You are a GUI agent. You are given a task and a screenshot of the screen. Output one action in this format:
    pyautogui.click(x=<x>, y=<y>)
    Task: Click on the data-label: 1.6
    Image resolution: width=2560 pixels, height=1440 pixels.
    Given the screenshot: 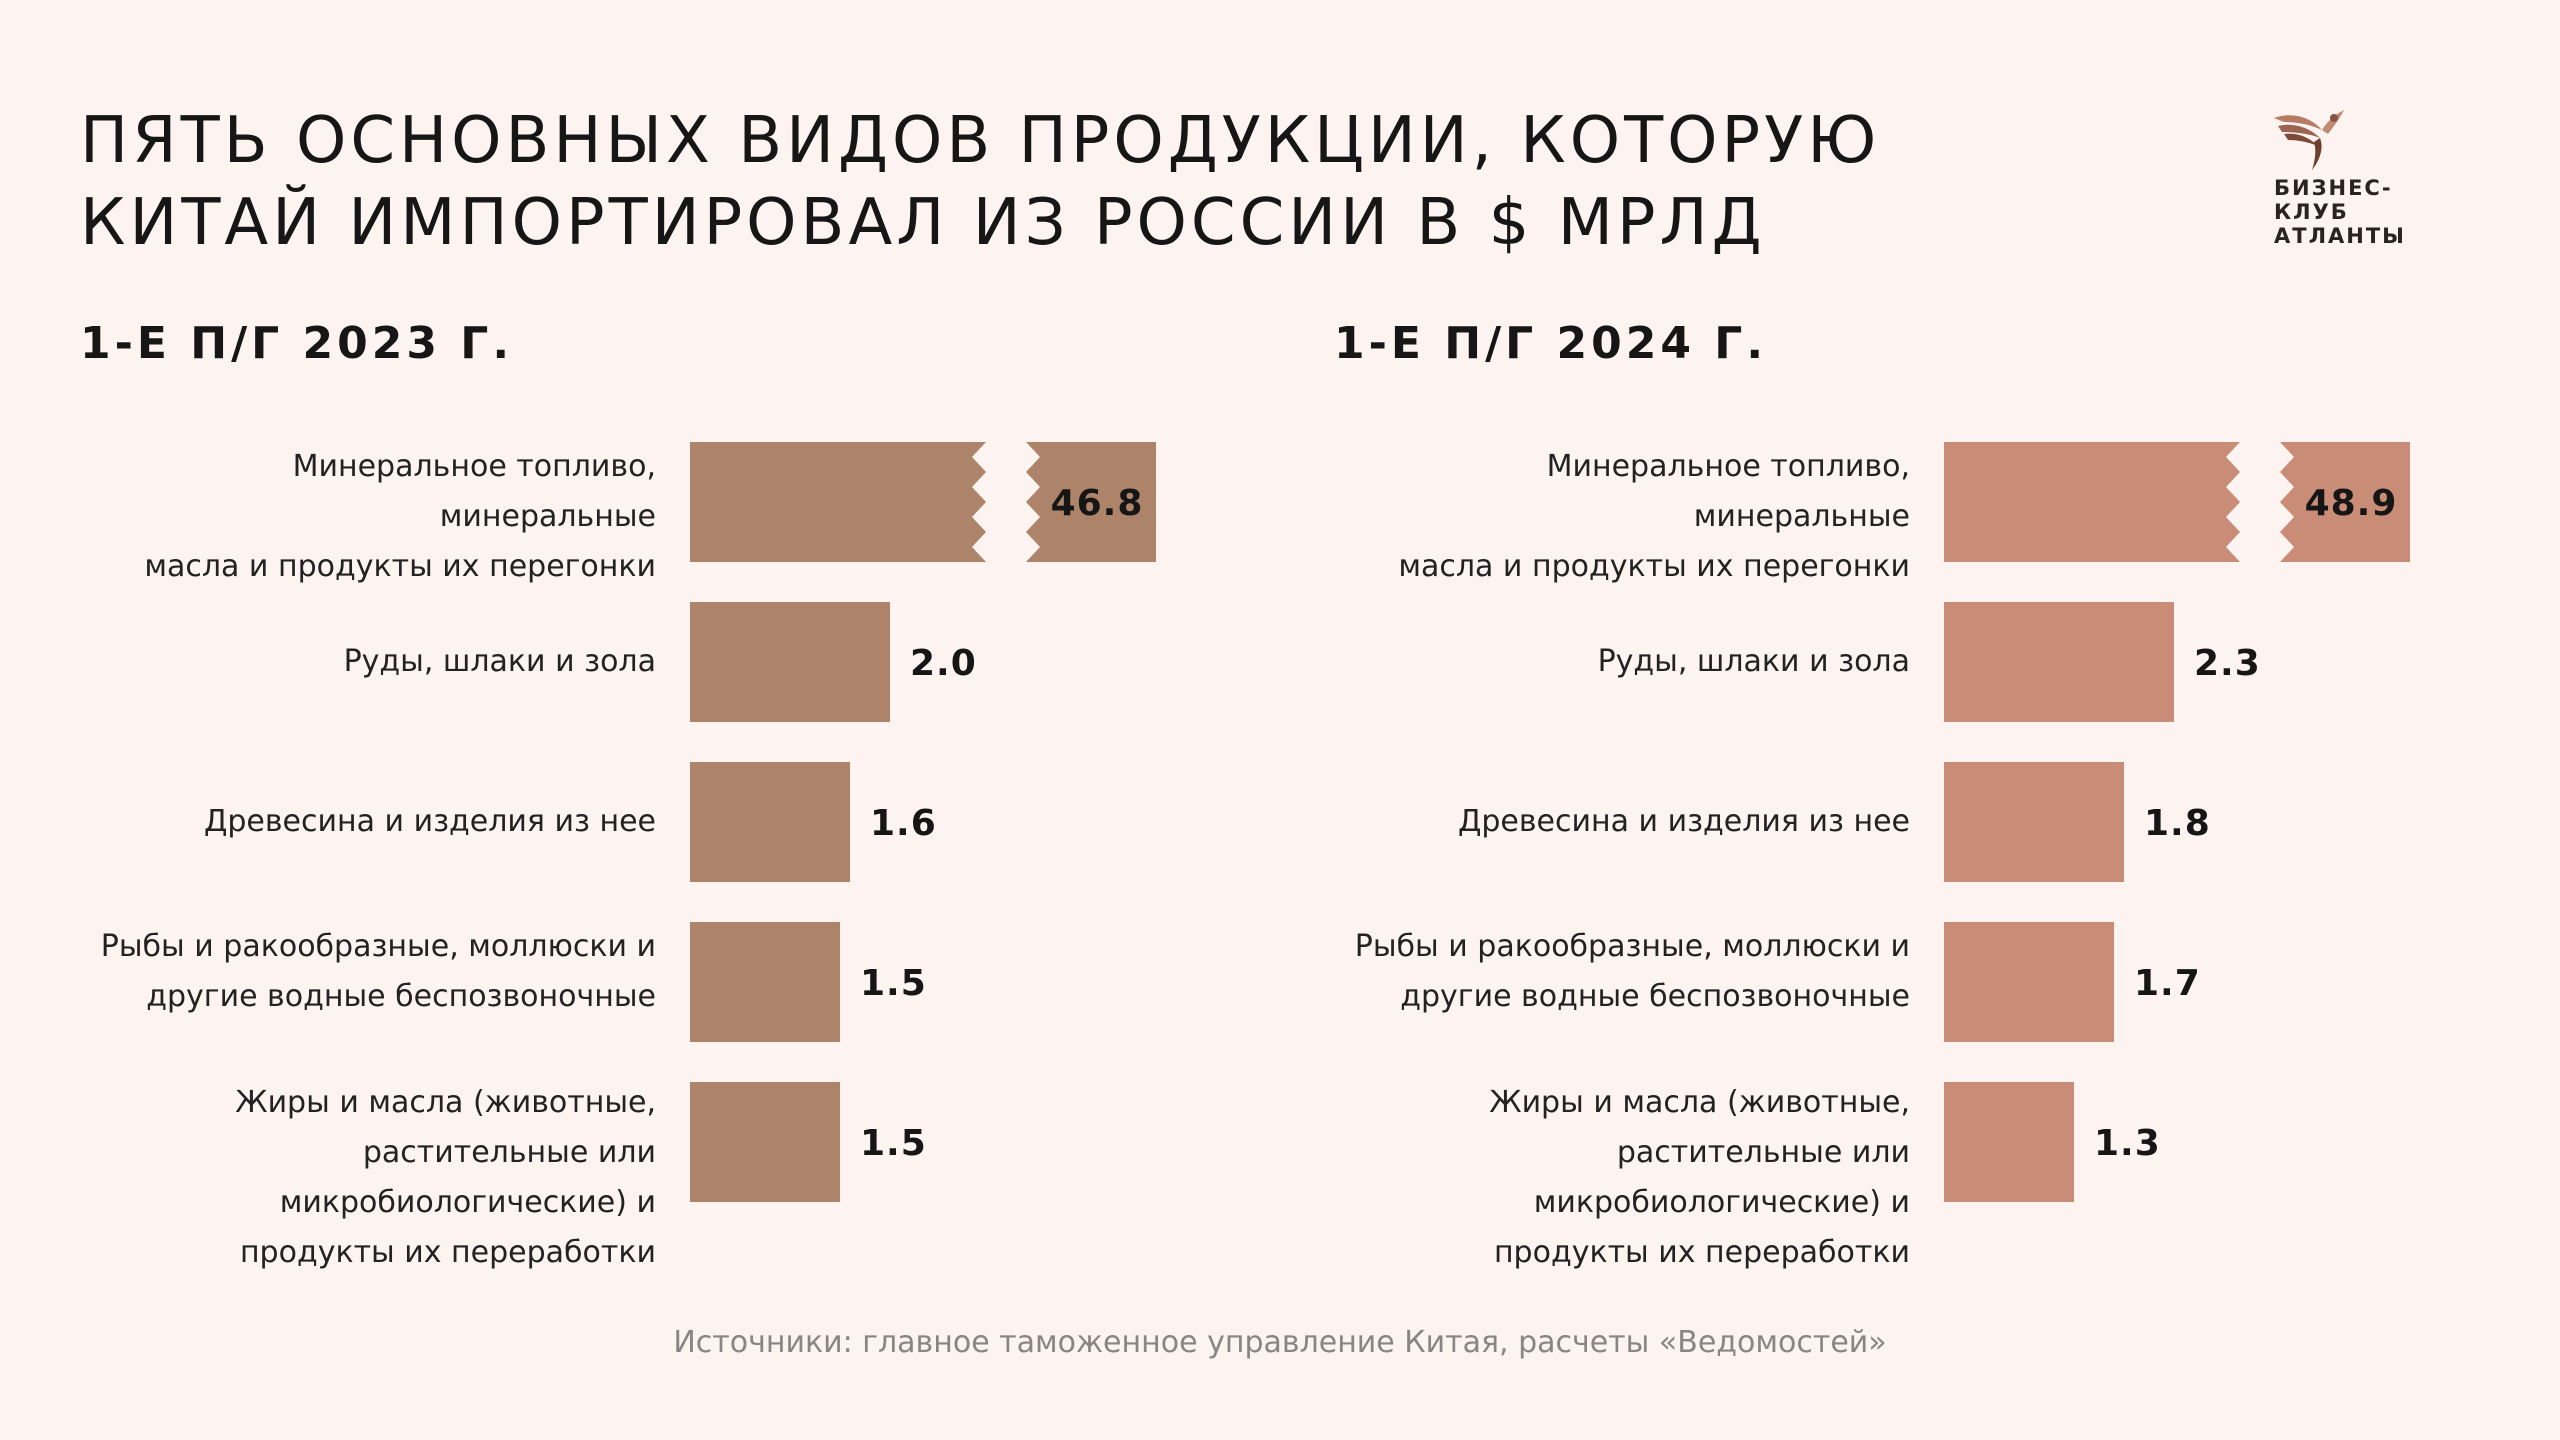 What is the action you would take?
    pyautogui.click(x=903, y=823)
    